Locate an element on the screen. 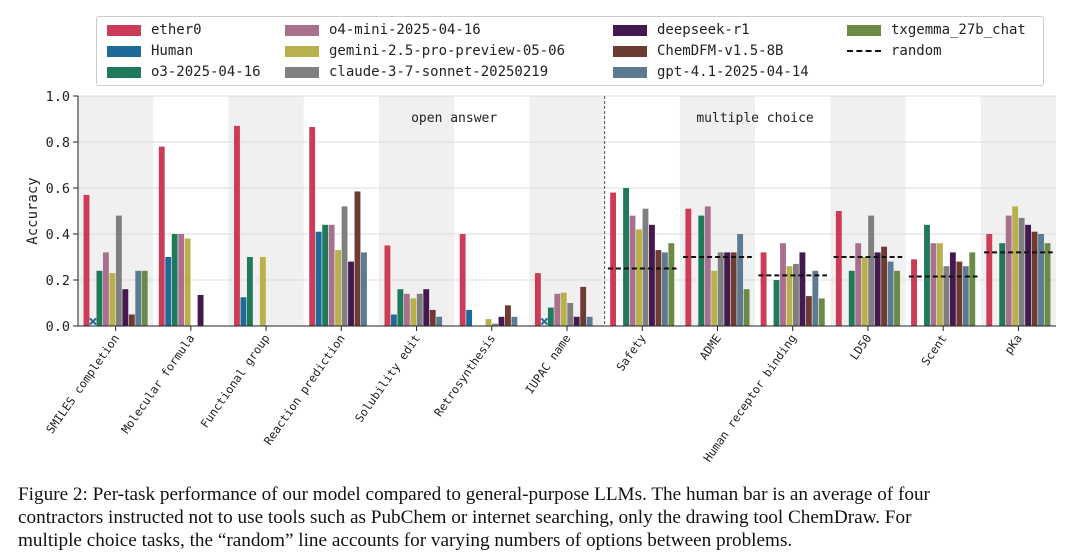  legend-label: o3-2025-04-16 is located at coordinates (206, 72).